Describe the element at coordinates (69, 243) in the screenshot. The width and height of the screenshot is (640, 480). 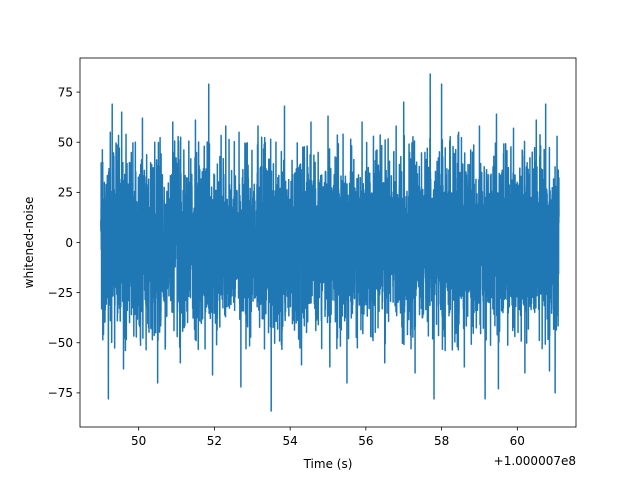
I see `y-tick-label: 0` at that location.